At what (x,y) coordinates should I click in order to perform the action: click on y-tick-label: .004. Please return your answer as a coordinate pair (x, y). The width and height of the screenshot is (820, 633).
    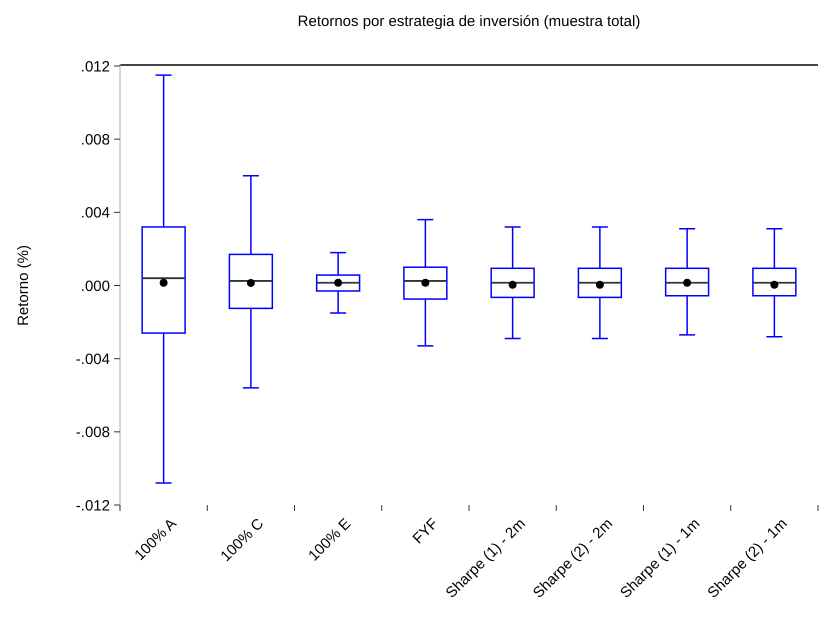
    Looking at the image, I should click on (95, 213).